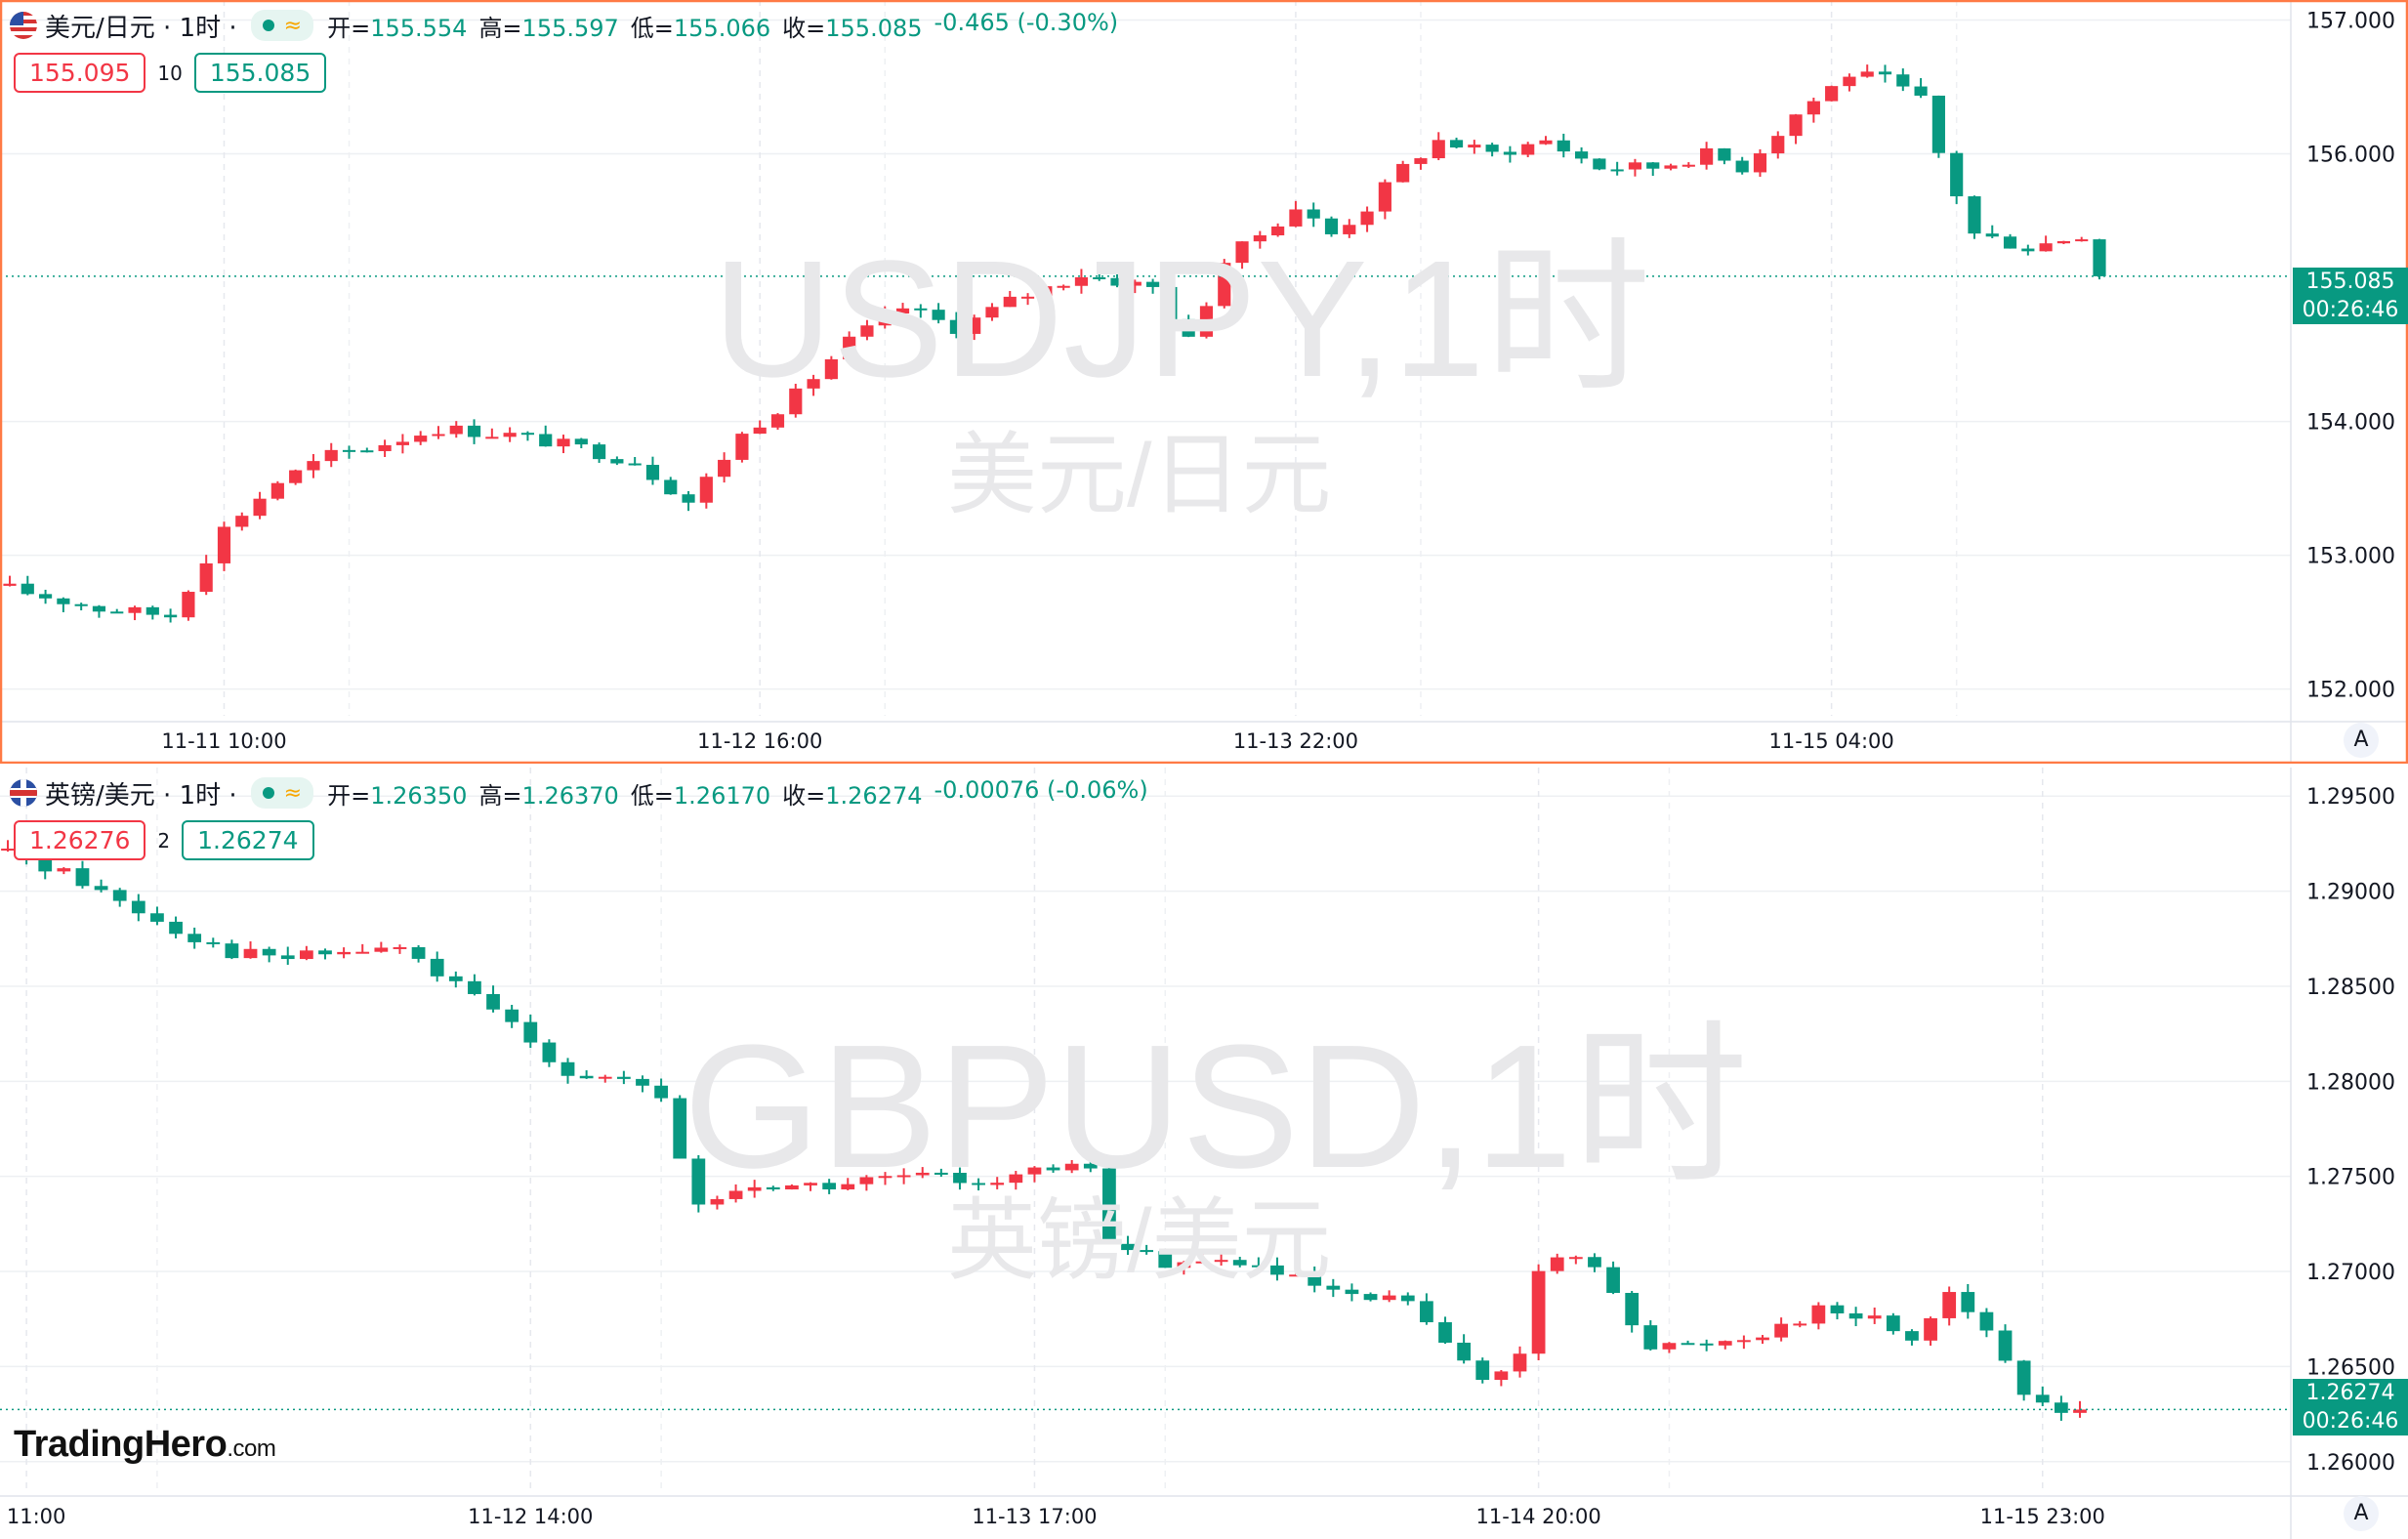 Image resolution: width=2408 pixels, height=1539 pixels. Describe the element at coordinates (80, 73) in the screenshot. I see `sell-price-button: 155.095` at that location.